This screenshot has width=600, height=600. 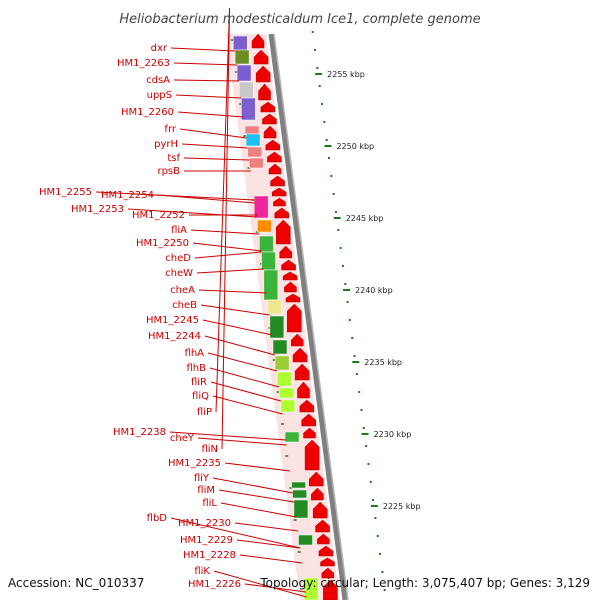 I want to click on gene-label: HM1_2254, so click(x=127, y=195).